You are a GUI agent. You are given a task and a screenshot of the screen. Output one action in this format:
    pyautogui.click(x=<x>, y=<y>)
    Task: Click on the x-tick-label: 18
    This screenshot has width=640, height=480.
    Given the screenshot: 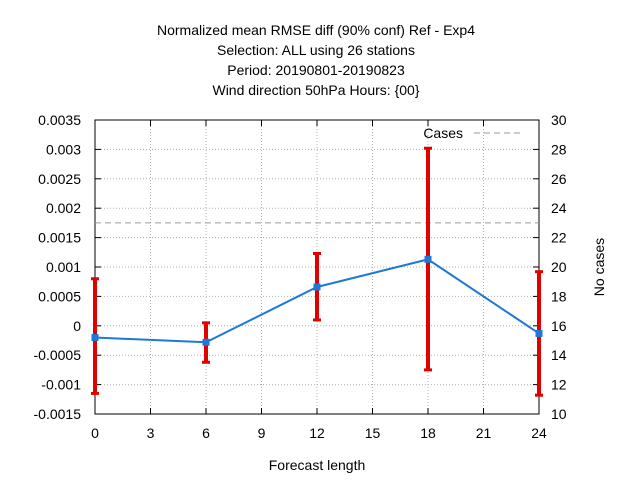 What is the action you would take?
    pyautogui.click(x=428, y=433)
    